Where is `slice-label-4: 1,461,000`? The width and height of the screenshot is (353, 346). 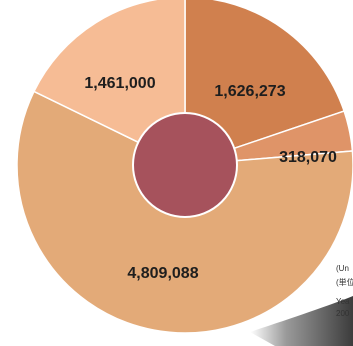
slice-label-4: 1,461,000 is located at coordinates (119, 83).